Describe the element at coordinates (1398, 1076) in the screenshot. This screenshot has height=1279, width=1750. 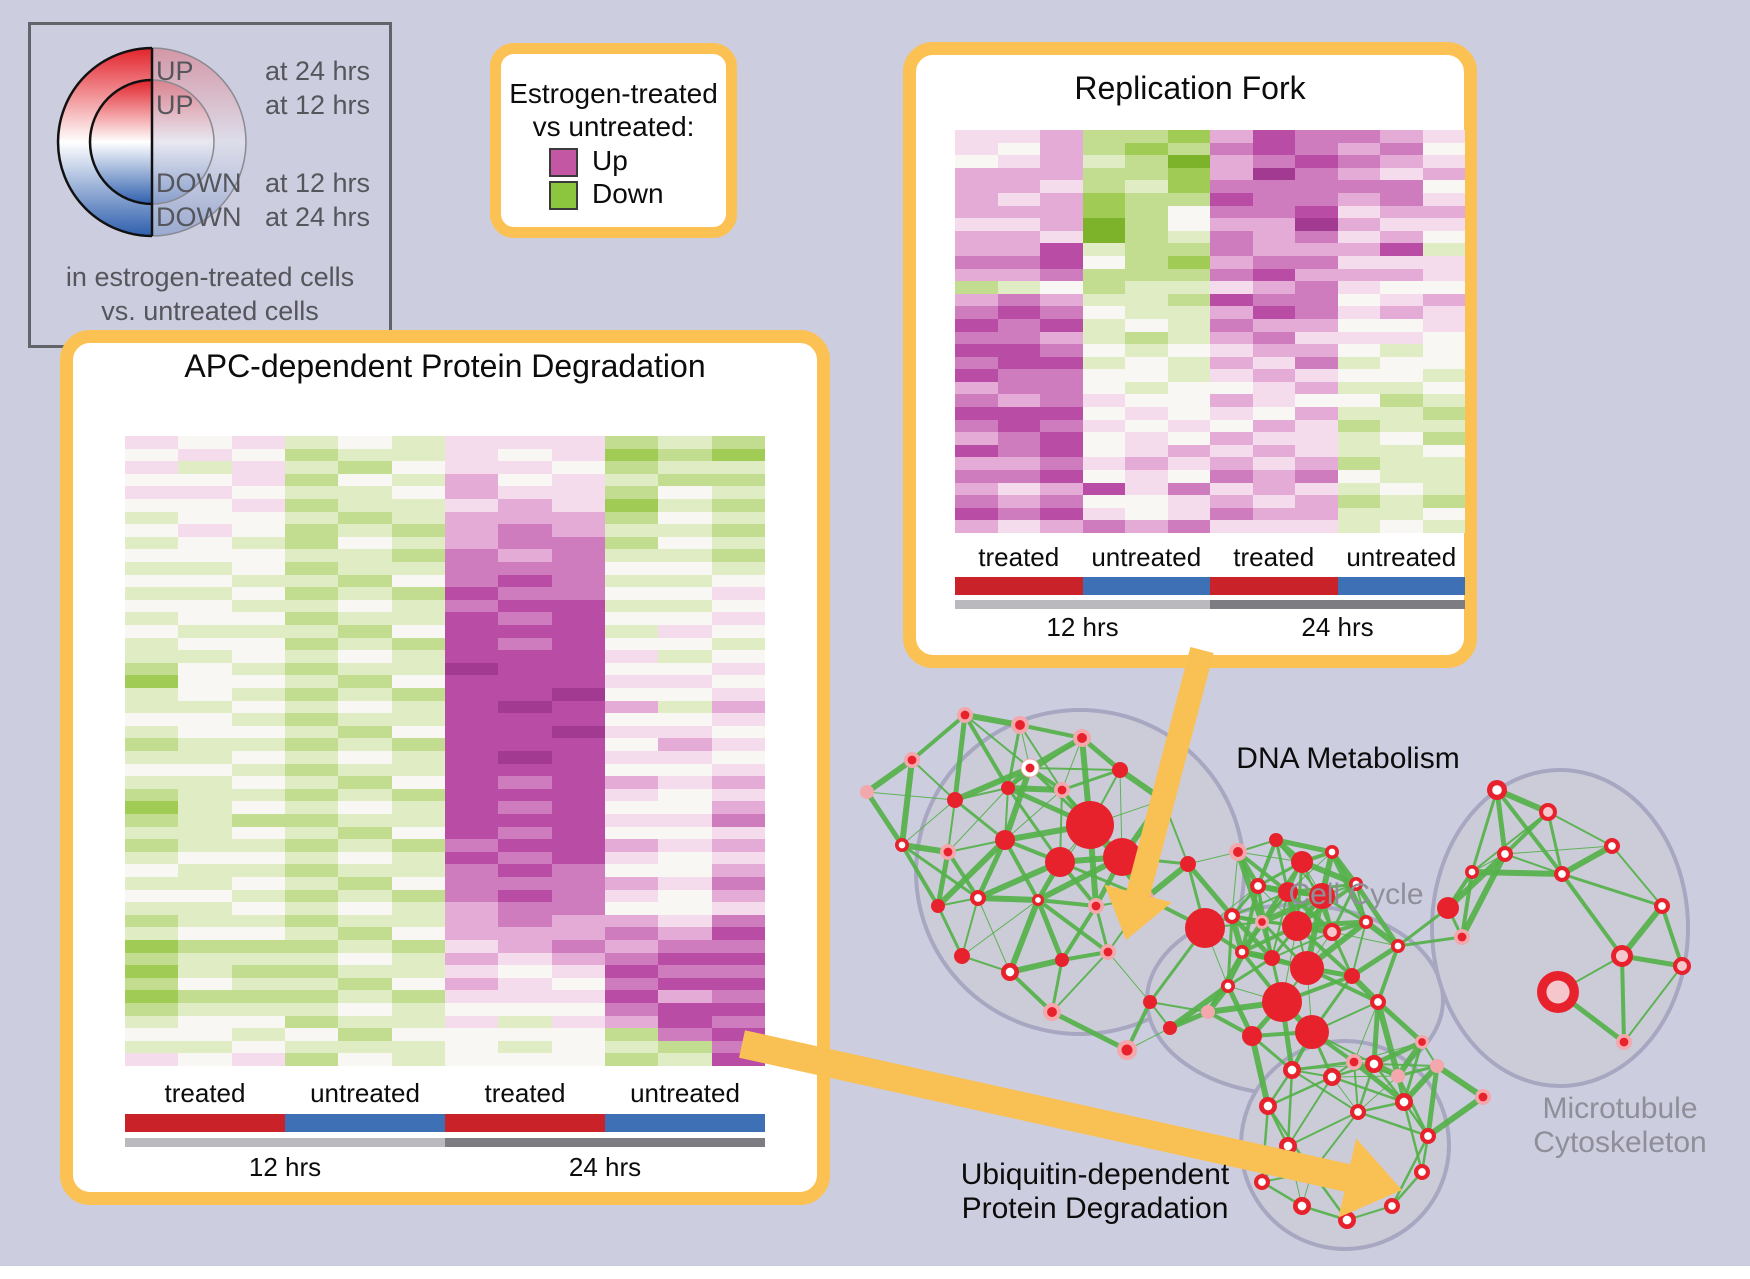
I see `network-node-pale` at that location.